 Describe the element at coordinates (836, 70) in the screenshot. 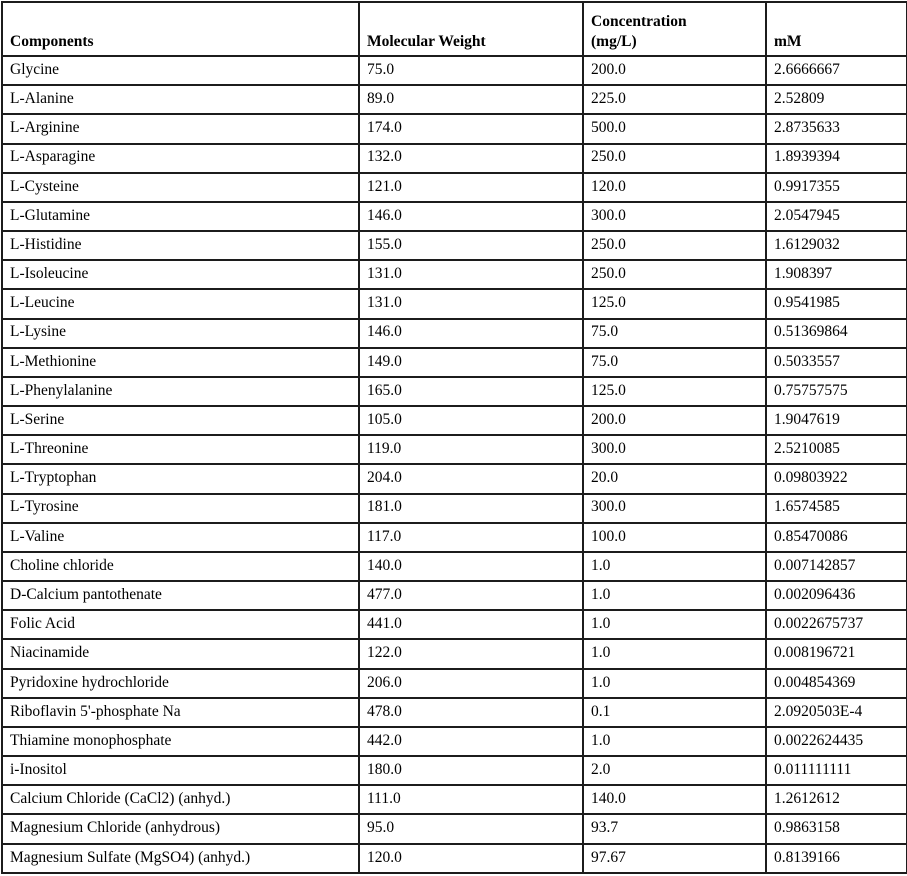

I see `cell-mm: 2.6666667` at that location.